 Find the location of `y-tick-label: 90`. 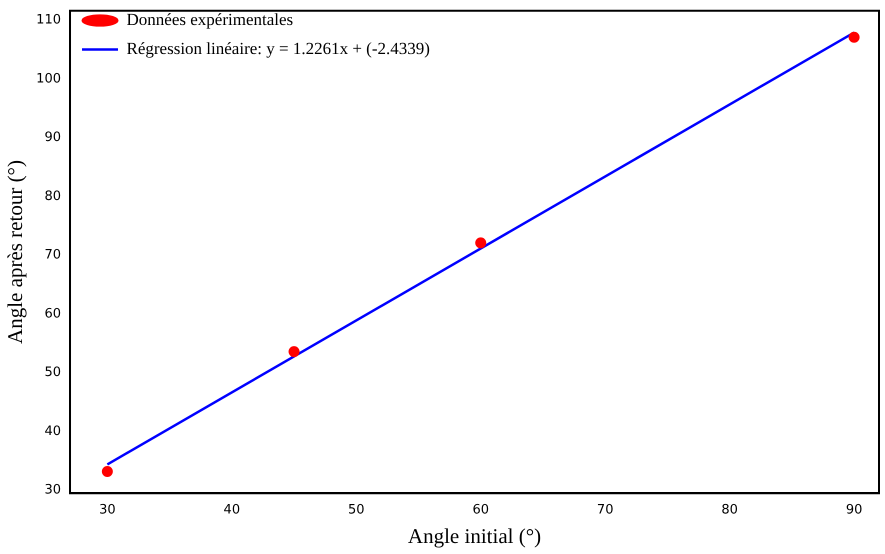

y-tick-label: 90 is located at coordinates (53, 138).